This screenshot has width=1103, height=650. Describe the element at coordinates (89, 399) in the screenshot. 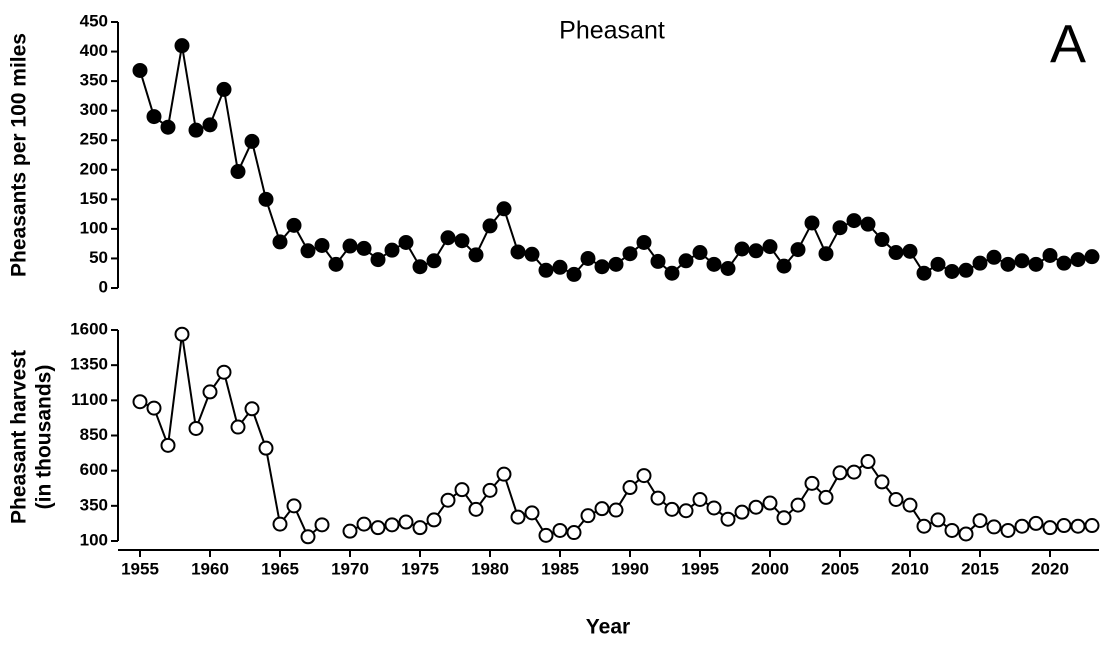

I see `y-tick-label: 1100` at that location.